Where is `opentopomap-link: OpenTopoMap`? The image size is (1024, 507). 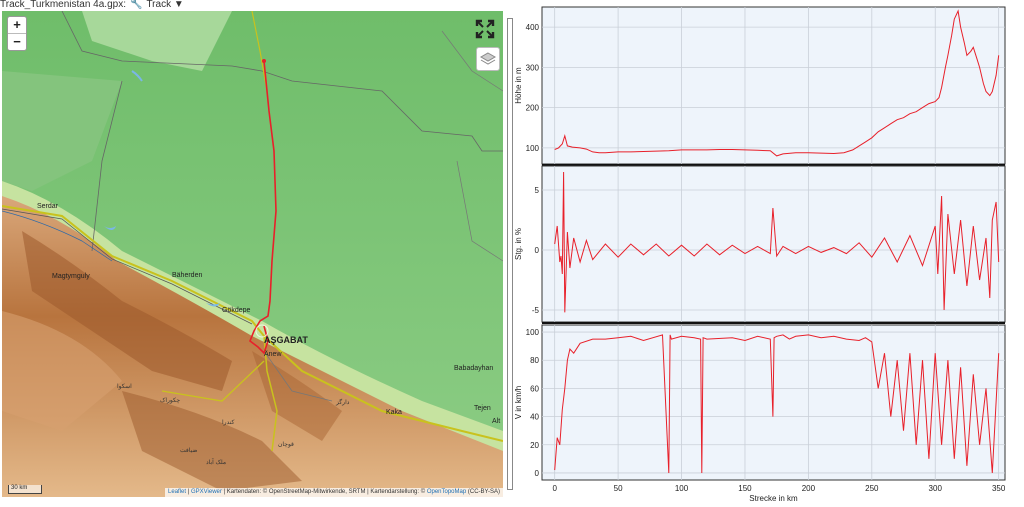 opentopomap-link: OpenTopoMap is located at coordinates (446, 492).